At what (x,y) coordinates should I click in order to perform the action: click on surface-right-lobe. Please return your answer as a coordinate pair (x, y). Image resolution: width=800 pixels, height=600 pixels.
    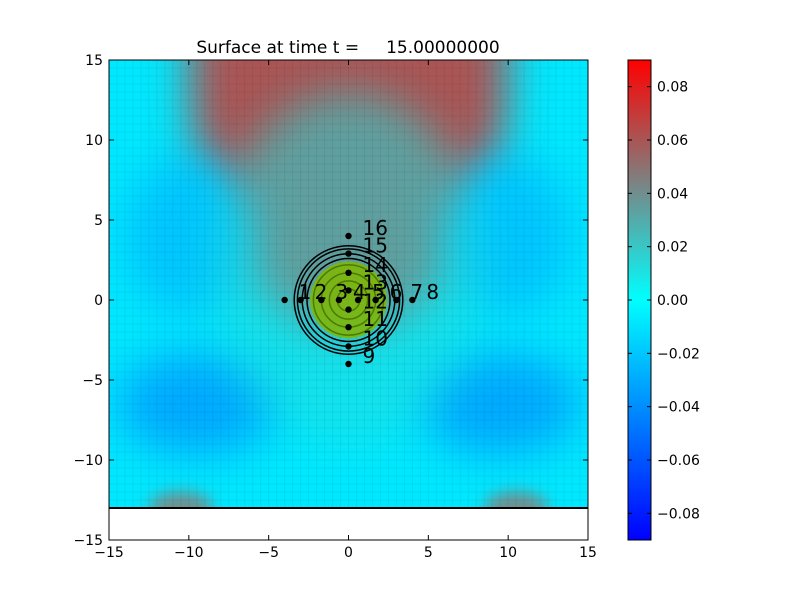
    Looking at the image, I should click on (500, 404).